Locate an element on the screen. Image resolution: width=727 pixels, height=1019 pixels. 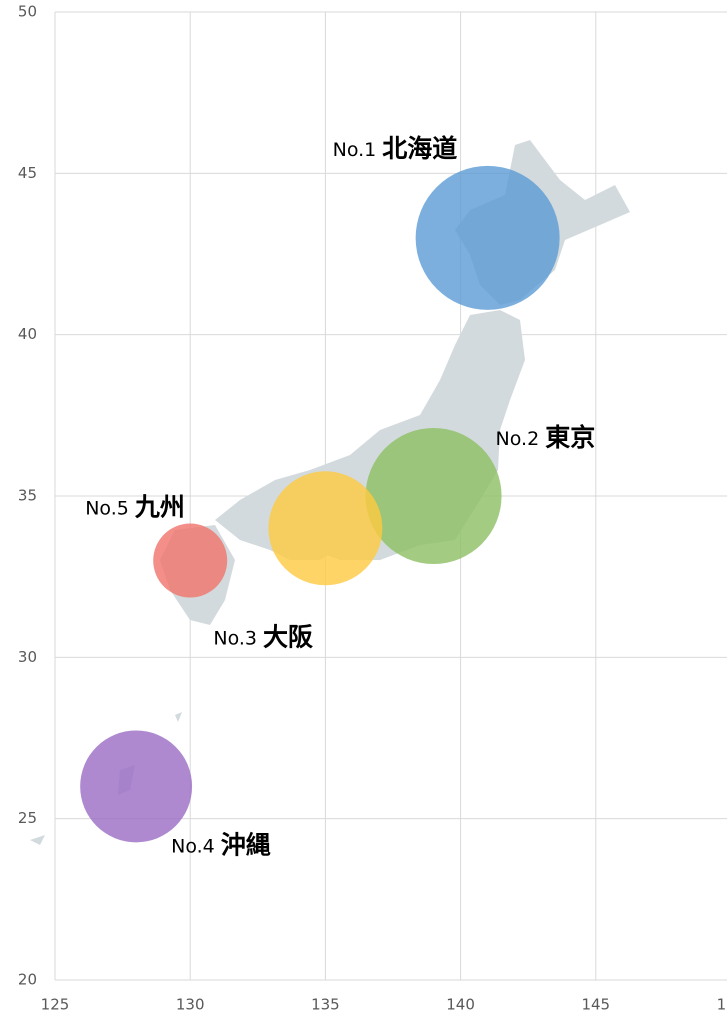
y-tick-label: 50 is located at coordinates (27, 12).